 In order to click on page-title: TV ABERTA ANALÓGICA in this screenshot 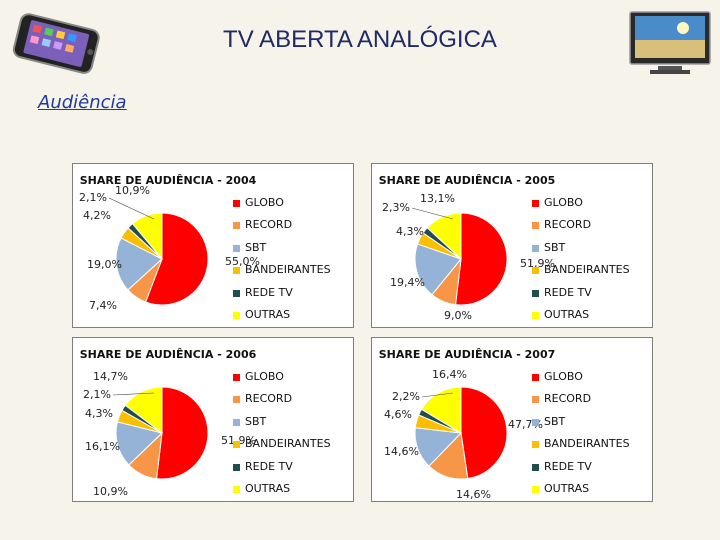, I will do `click(360, 39)`.